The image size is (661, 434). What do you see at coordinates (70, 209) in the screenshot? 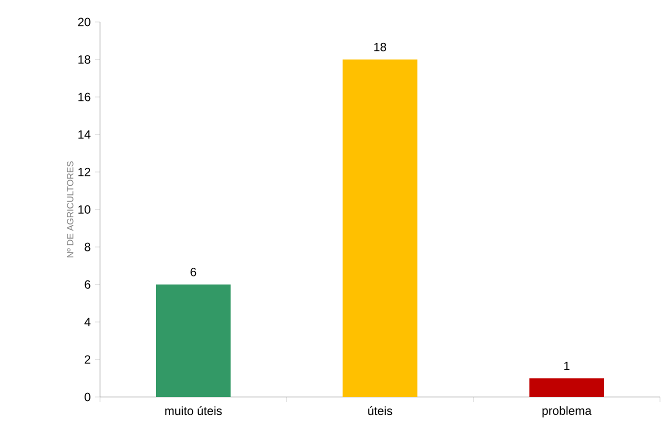
I see `y-axis-title: Nº DE AGRICULTORES` at bounding box center [70, 209].